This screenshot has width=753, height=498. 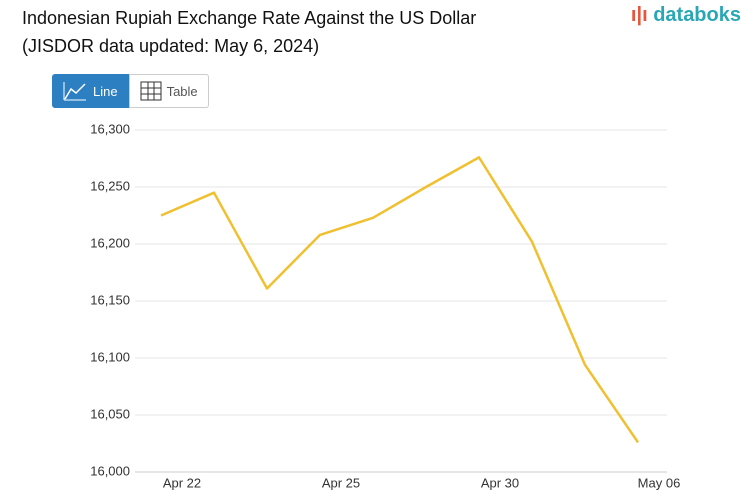 What do you see at coordinates (110, 299) in the screenshot?
I see `y-tick-label: 16,150` at bounding box center [110, 299].